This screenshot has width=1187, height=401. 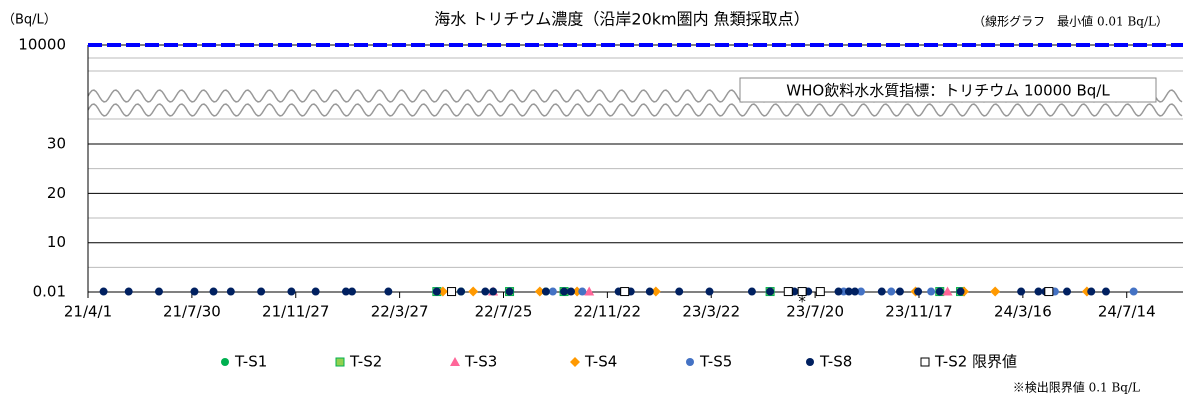 I want to click on y-axis-label: （Bq/L）, so click(x=29, y=20).